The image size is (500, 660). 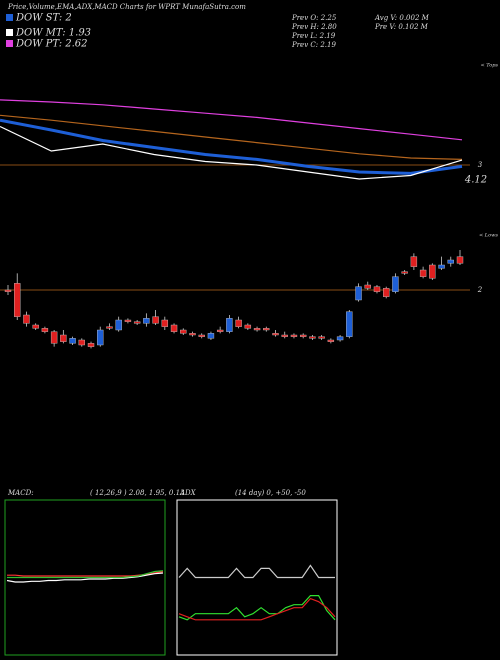 I want to click on panel-title: ADX, so click(x=188, y=493).